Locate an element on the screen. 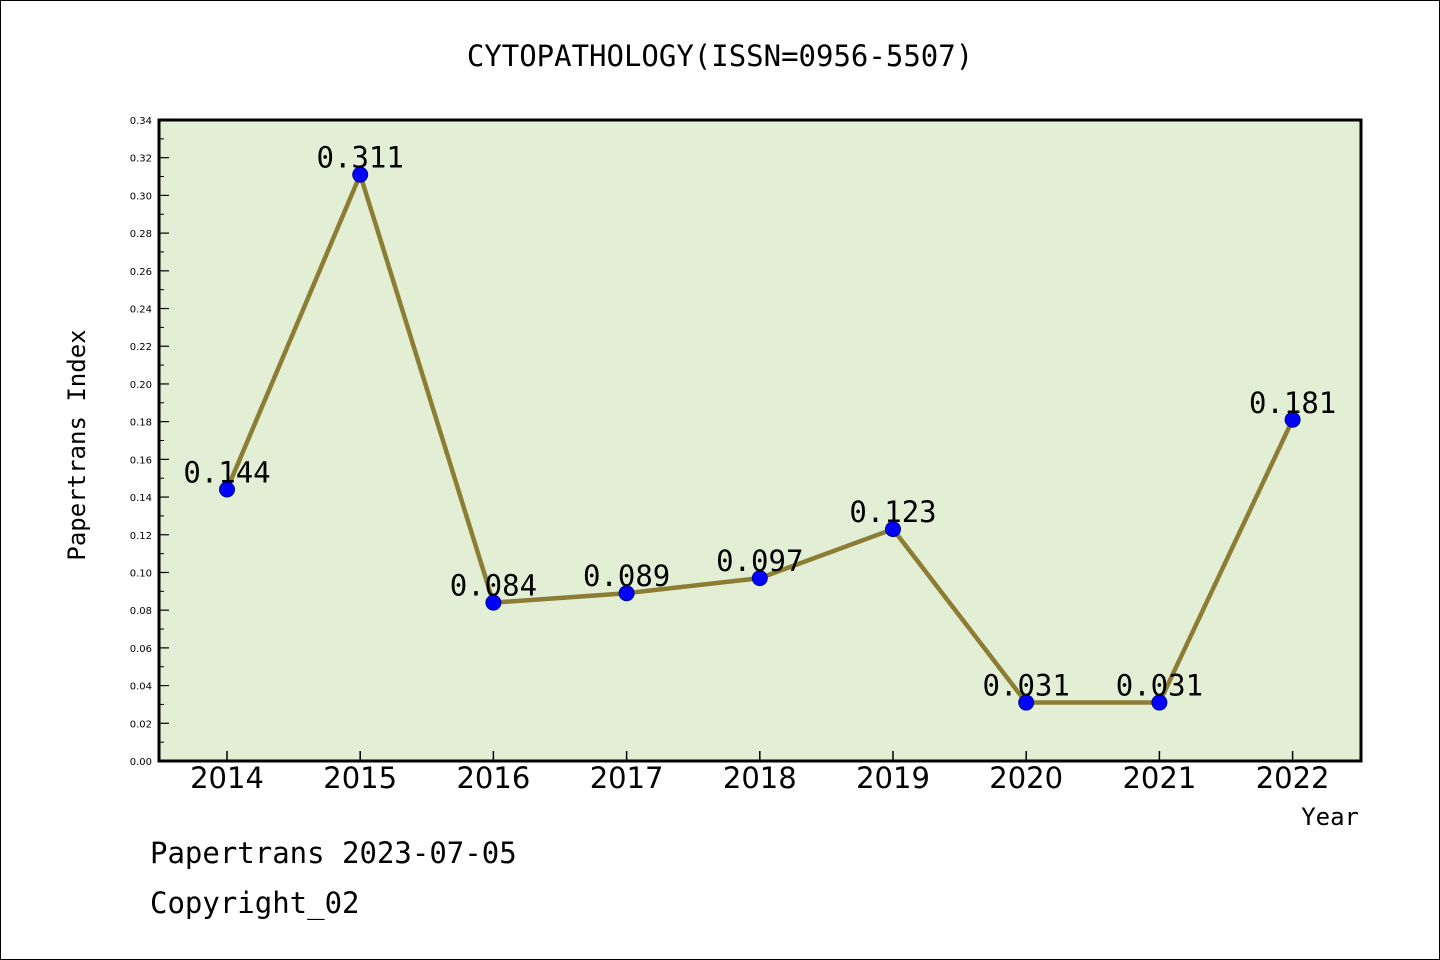 The width and height of the screenshot is (1440, 960). data-label: 0.144 is located at coordinates (226, 473).